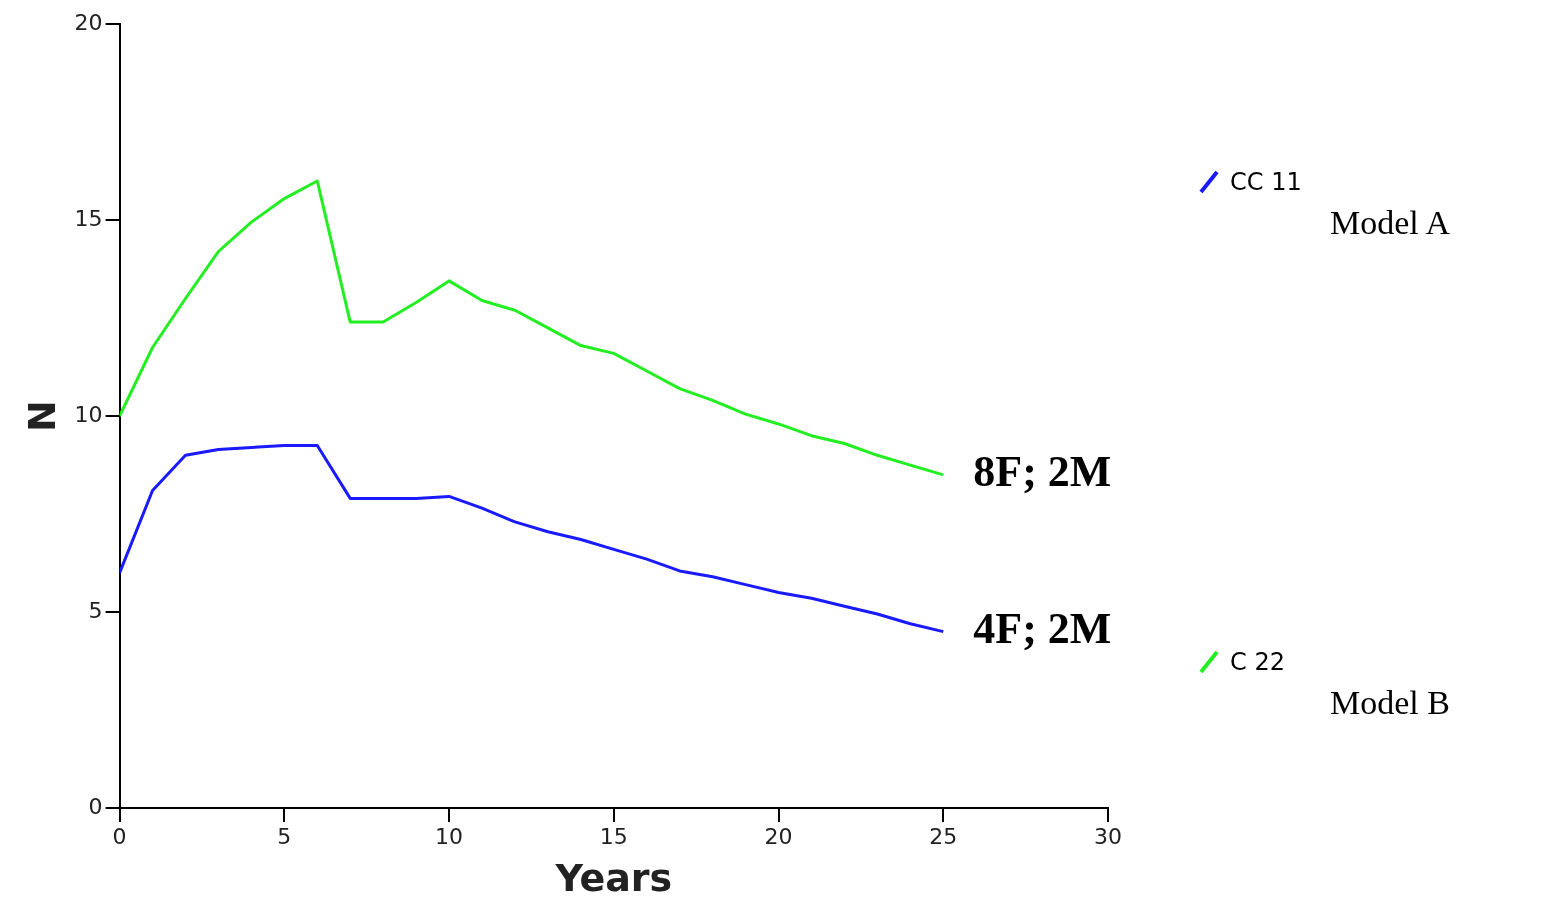 This screenshot has height=923, width=1556. What do you see at coordinates (1108, 836) in the screenshot?
I see `x-tick-label: 30` at bounding box center [1108, 836].